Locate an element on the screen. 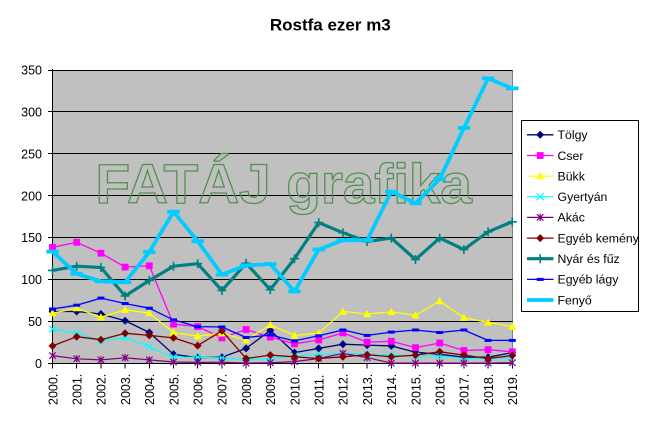 Image resolution: width=658 pixels, height=426 pixels. svg-text: 2017. is located at coordinates (465, 389).